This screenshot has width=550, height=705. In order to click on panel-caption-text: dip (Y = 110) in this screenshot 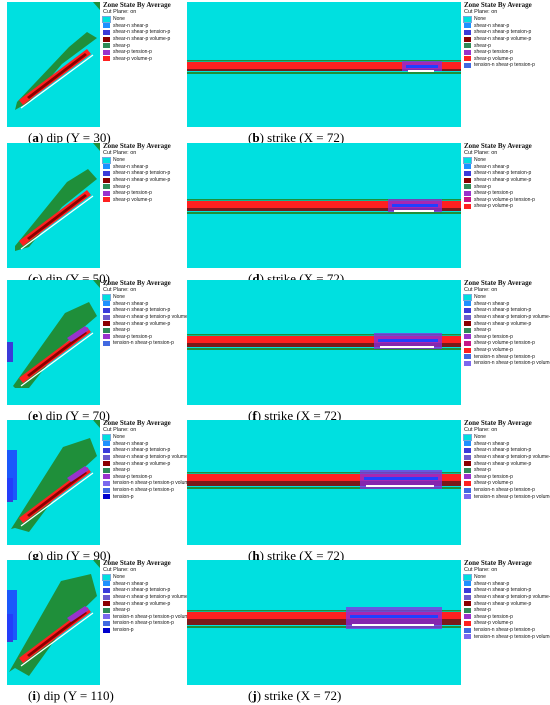, I will do `click(78, 695)`.